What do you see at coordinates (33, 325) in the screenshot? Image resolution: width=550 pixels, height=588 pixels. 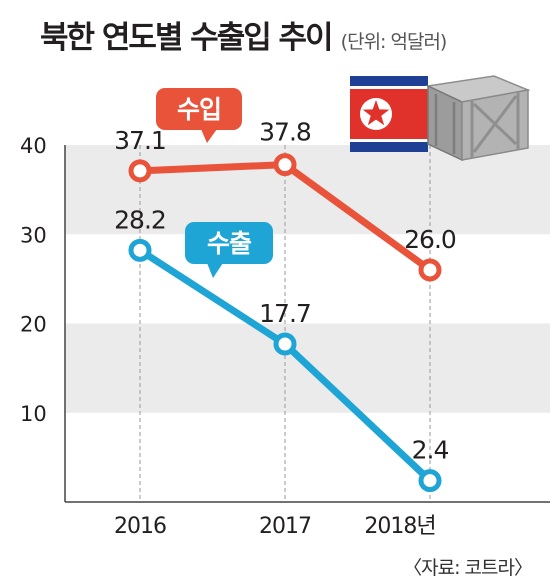 I see `y-tick-label: 20` at bounding box center [33, 325].